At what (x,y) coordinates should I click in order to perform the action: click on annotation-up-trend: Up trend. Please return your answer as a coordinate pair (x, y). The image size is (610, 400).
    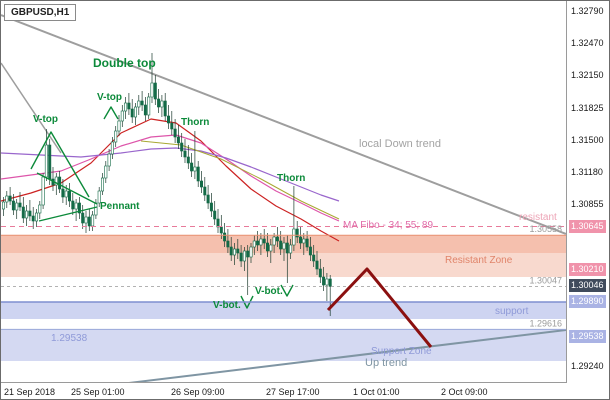
    Looking at the image, I should click on (386, 363).